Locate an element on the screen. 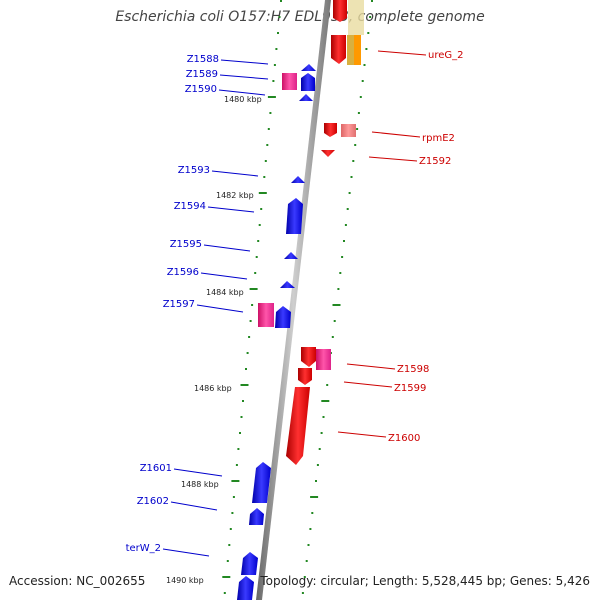  scale-ticks-left is located at coordinates (252, 297).